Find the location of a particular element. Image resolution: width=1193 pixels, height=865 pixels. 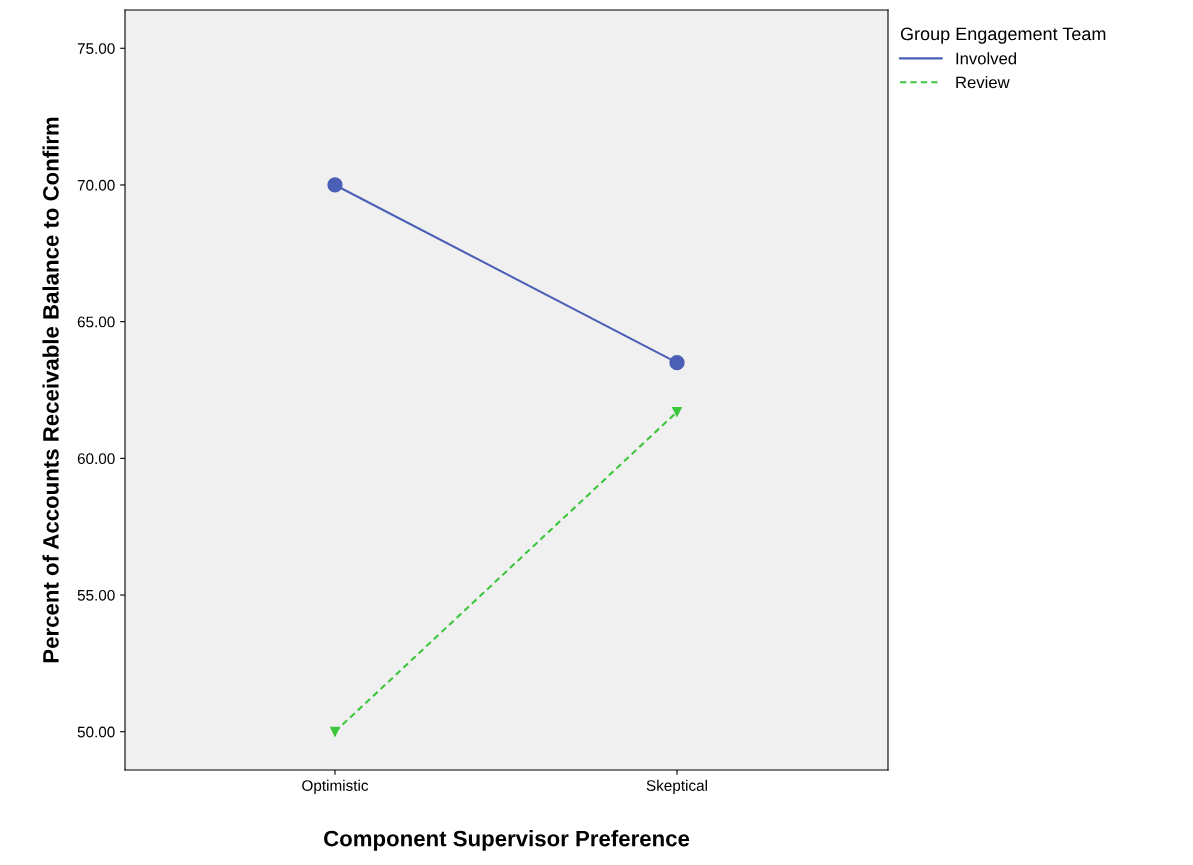

x-tick-label: Optimistic is located at coordinates (335, 786).